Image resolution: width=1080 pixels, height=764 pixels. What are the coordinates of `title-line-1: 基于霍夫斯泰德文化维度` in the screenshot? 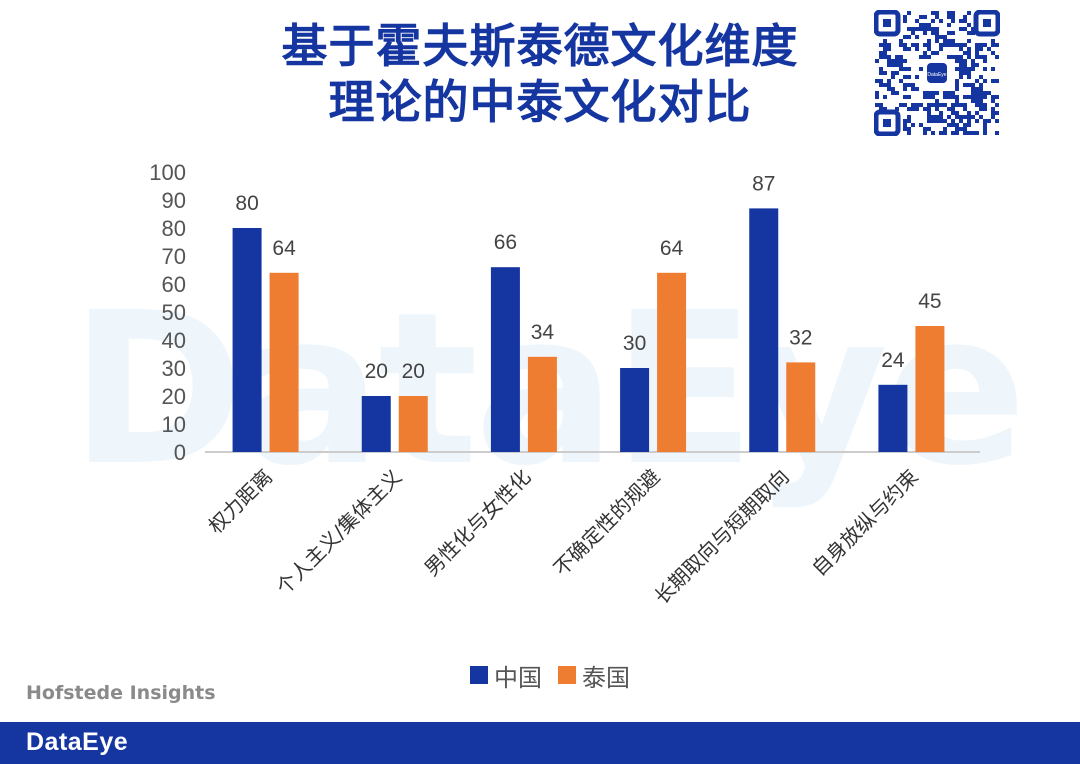 It's located at (540, 46).